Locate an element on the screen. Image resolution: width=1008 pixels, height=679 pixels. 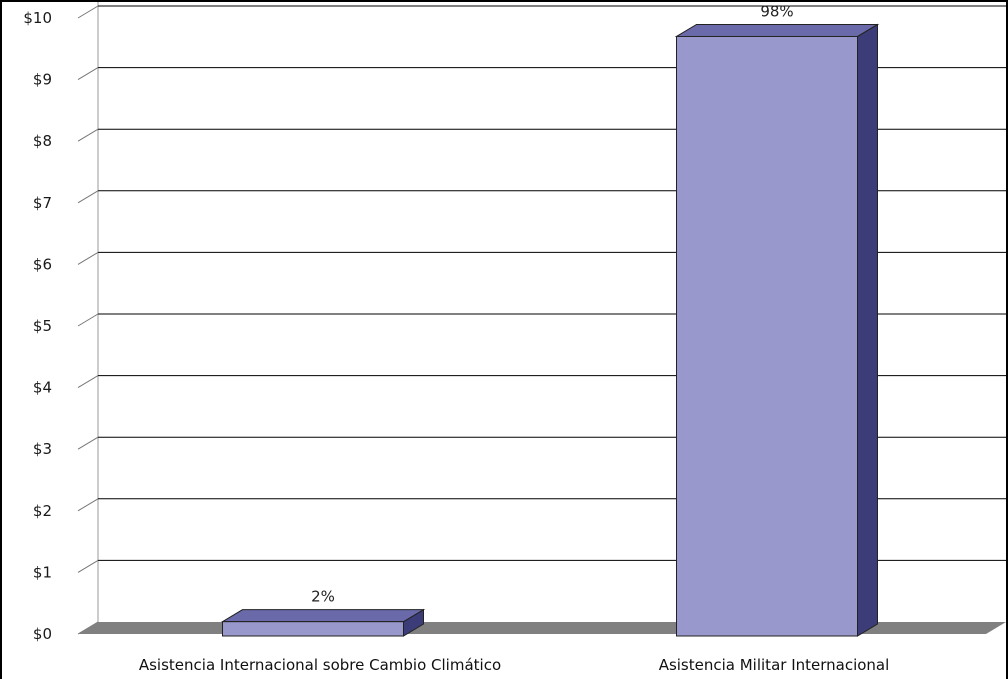
bar-side is located at coordinates (867, 330).